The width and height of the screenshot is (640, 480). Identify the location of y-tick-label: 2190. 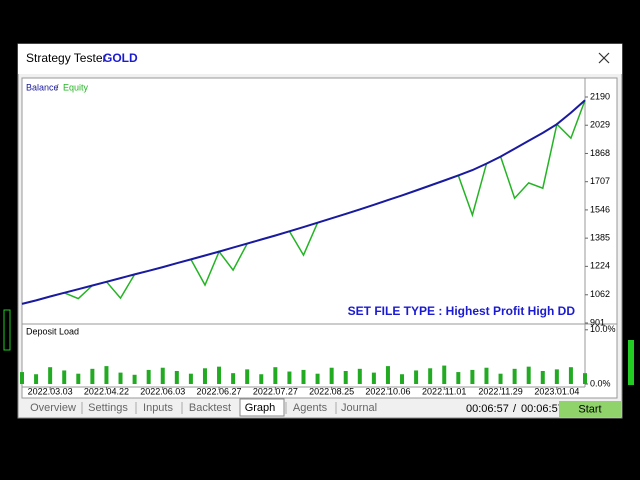
(600, 96).